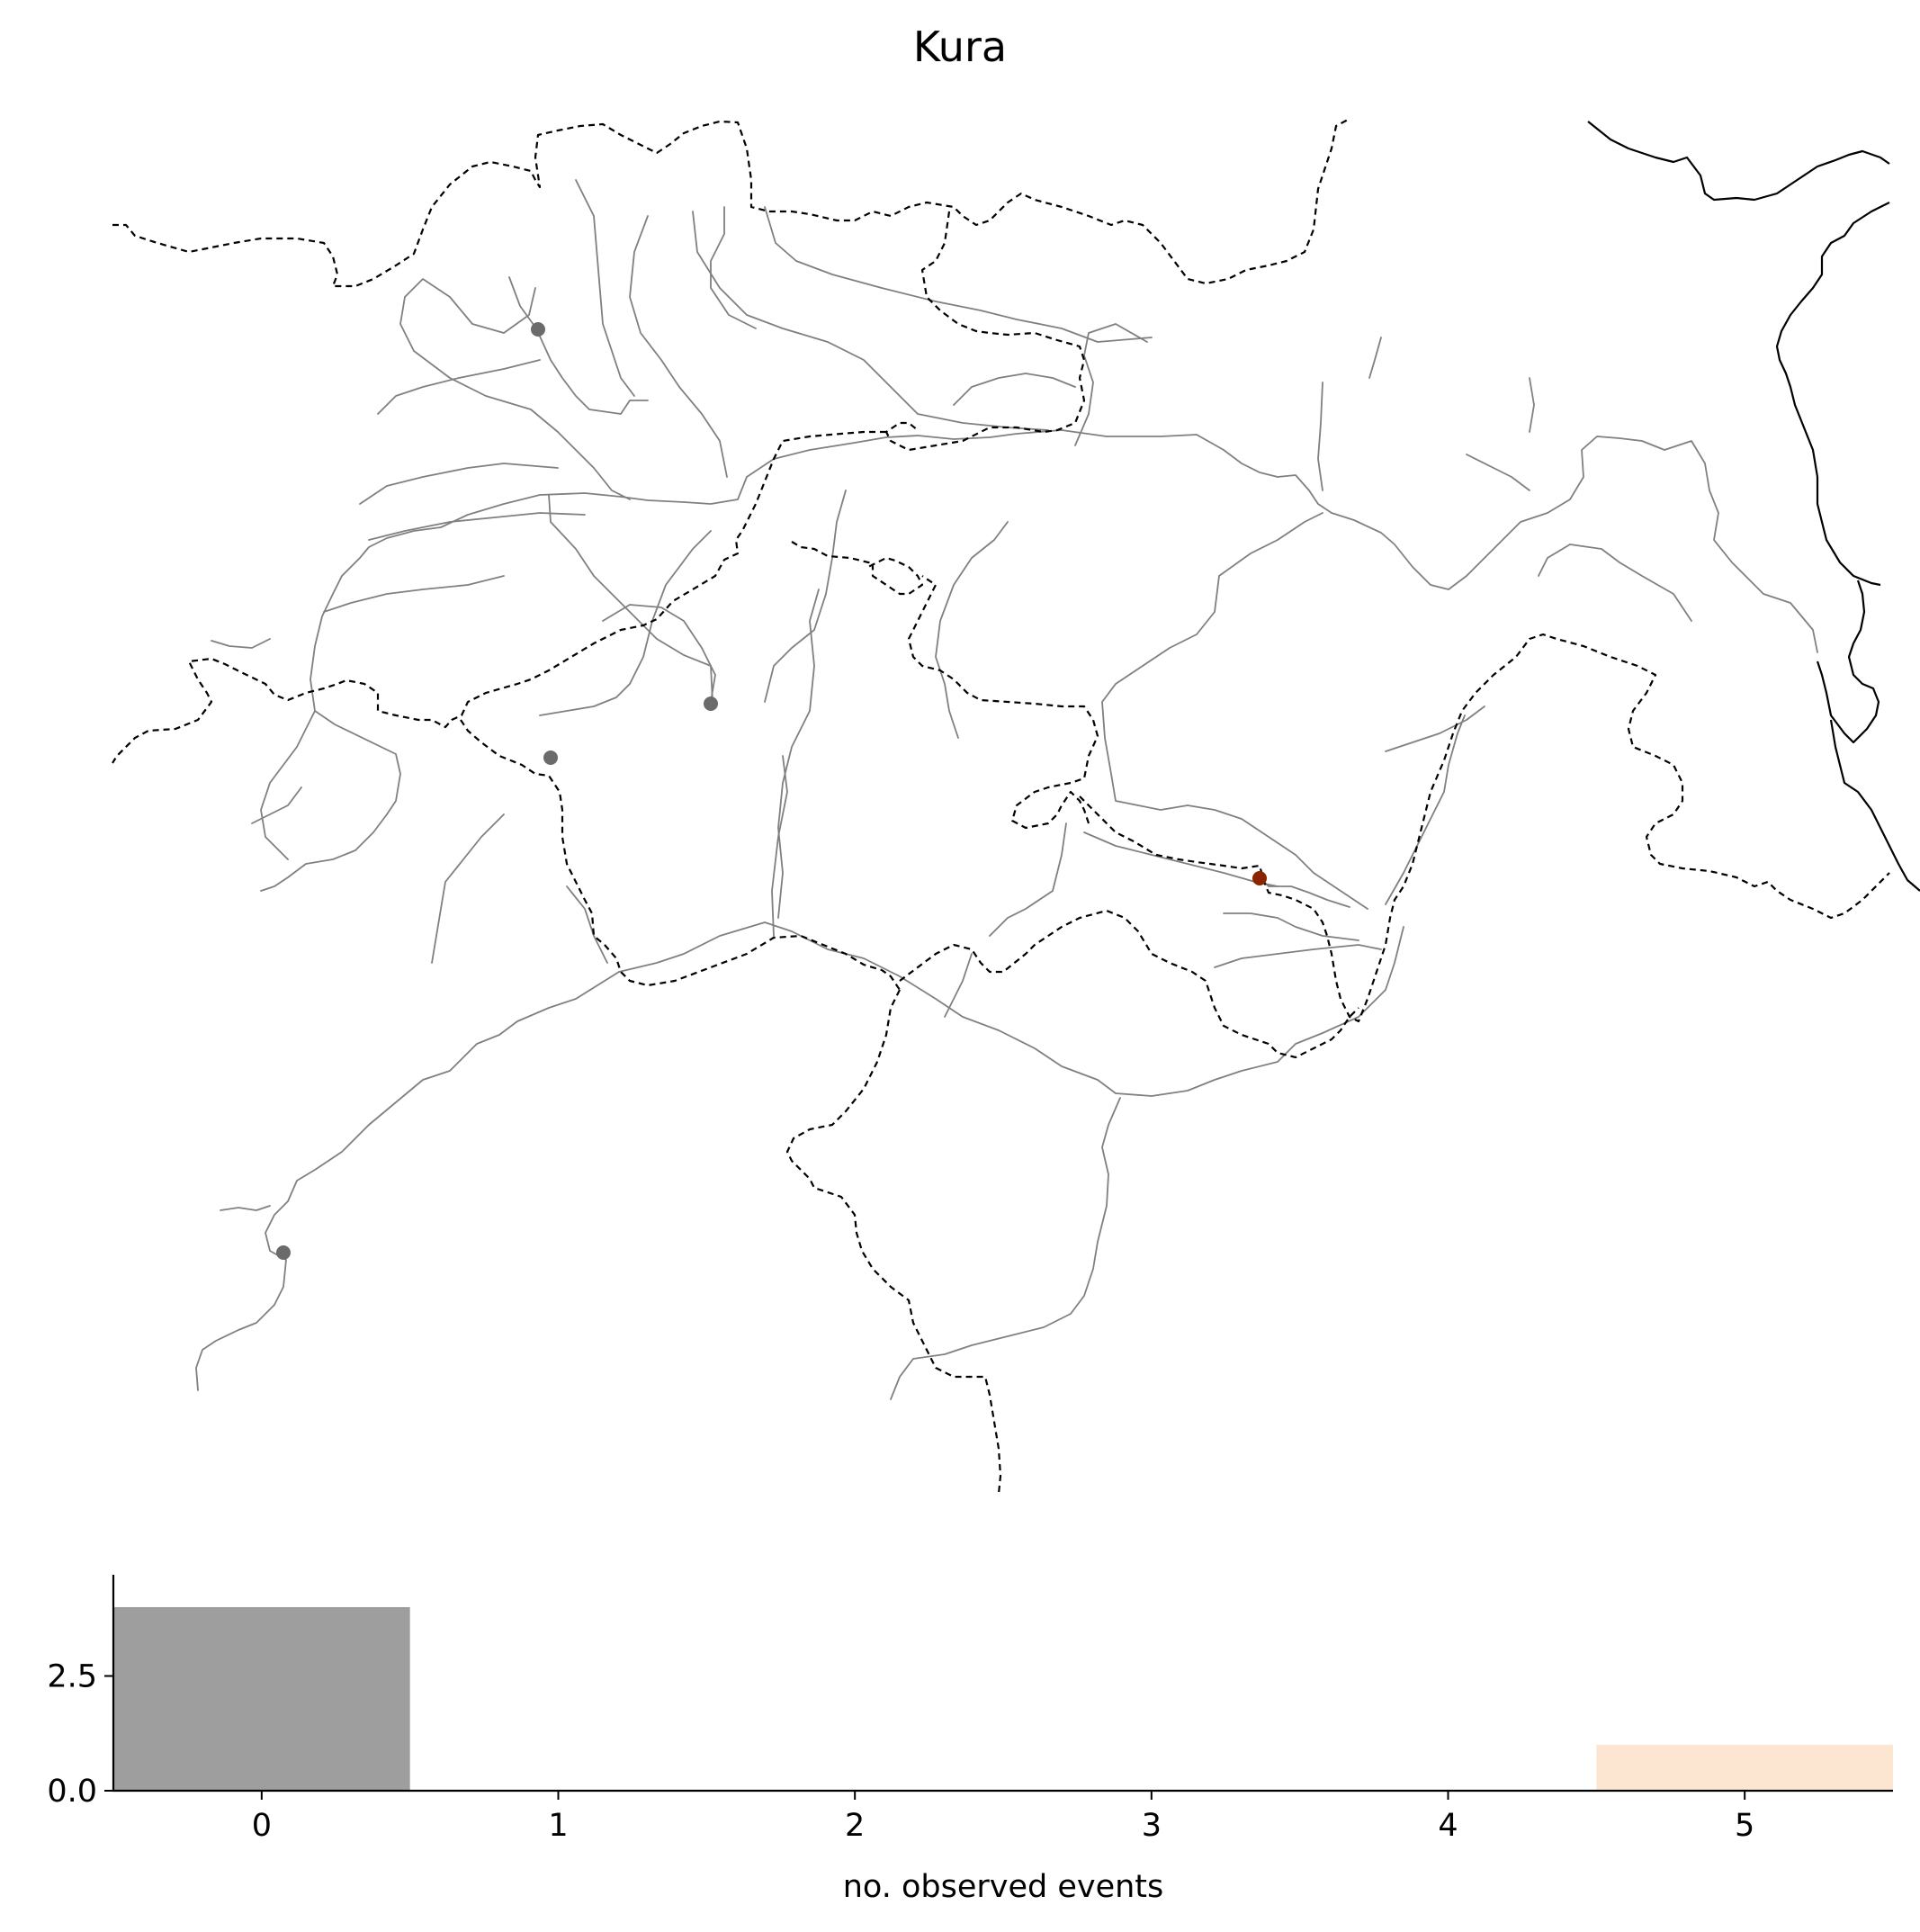 This screenshot has height=1932, width=1920. I want to click on border-armenia-south, so click(894, 1242).